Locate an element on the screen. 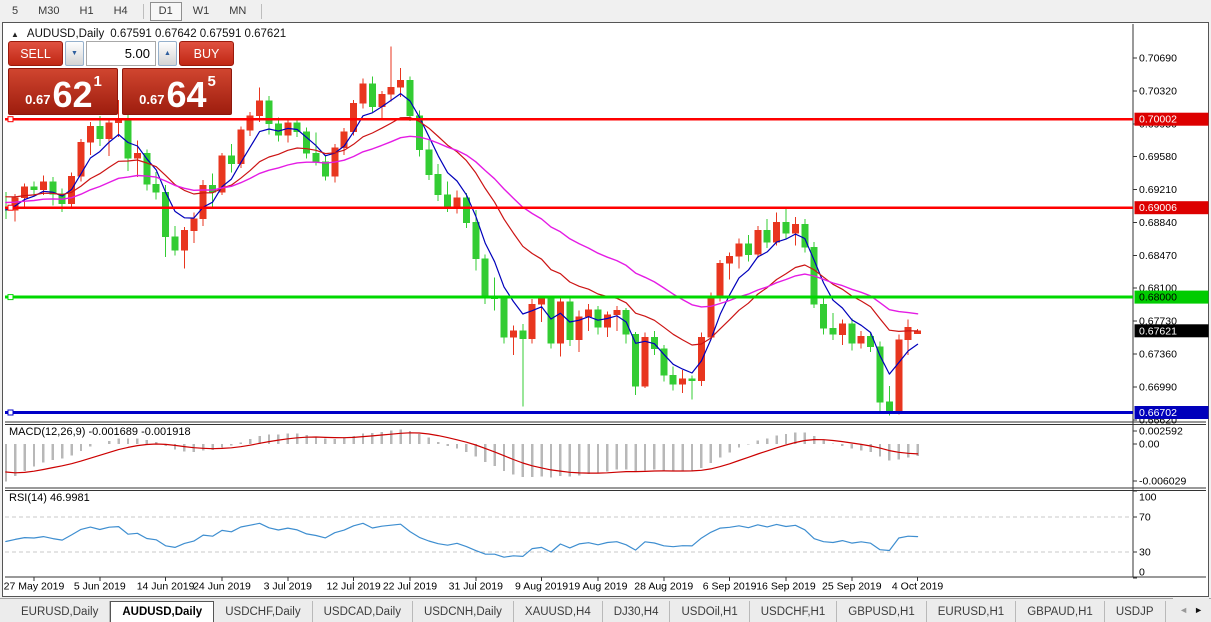  rsi-name: RSI(14) is located at coordinates (28, 498).